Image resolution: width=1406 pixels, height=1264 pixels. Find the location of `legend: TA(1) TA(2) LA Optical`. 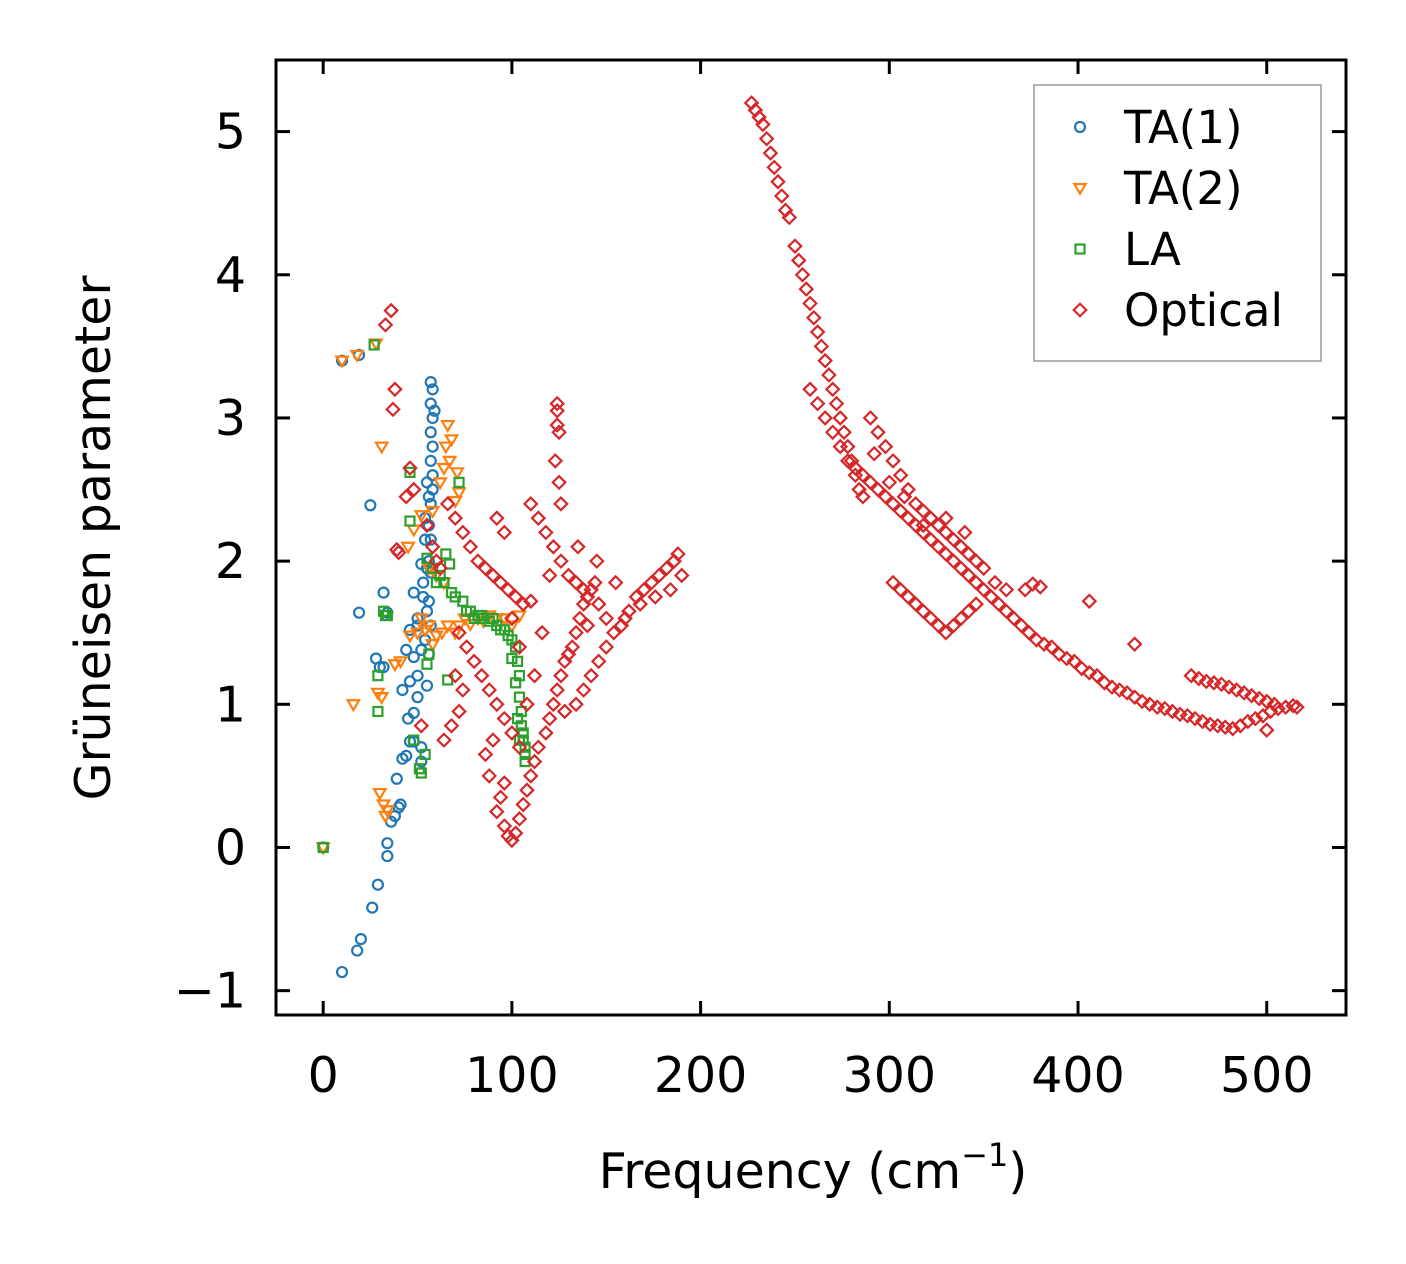

legend: TA(1) TA(2) LA Optical is located at coordinates (1177, 223).